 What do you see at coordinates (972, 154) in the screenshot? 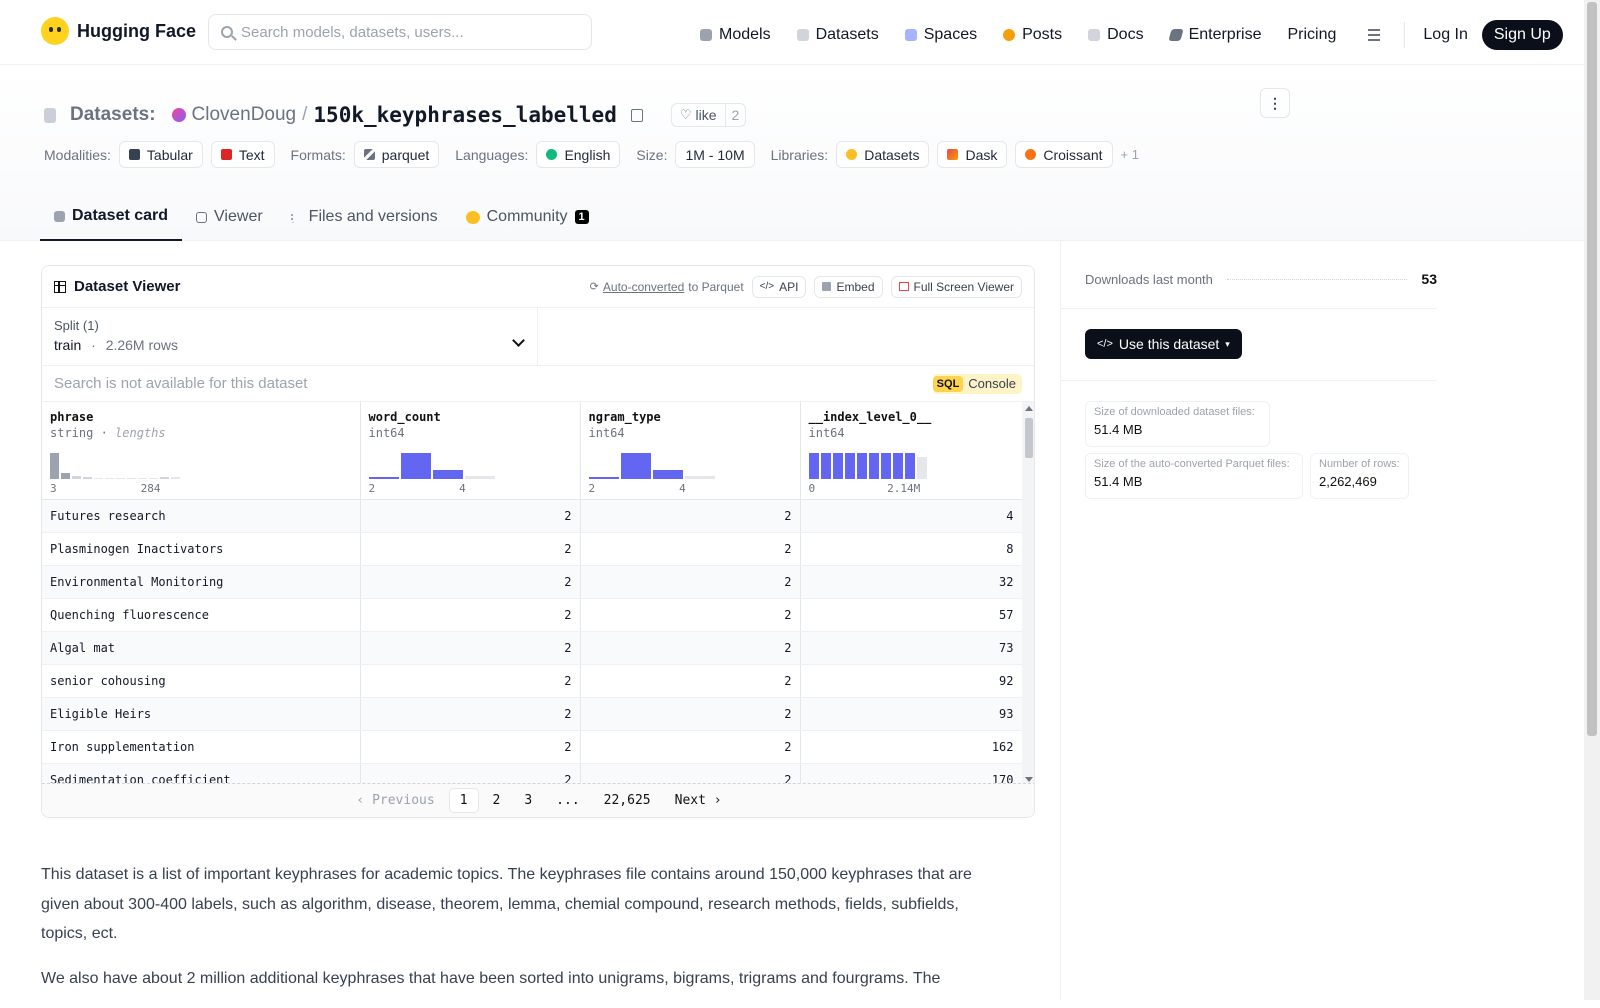
I see `tag-dask: Dask` at bounding box center [972, 154].